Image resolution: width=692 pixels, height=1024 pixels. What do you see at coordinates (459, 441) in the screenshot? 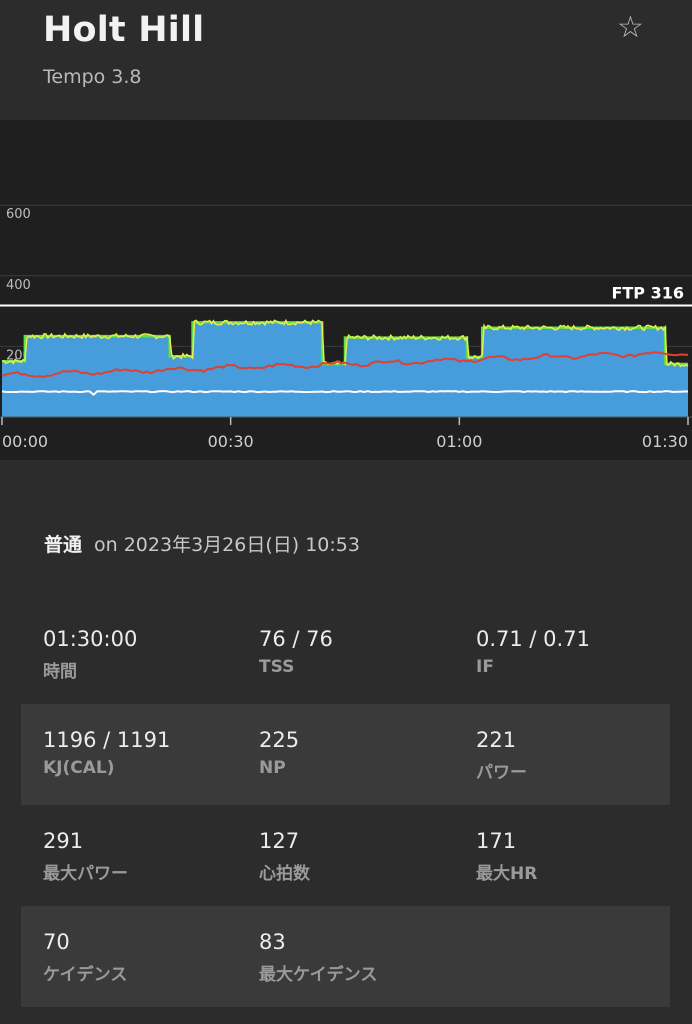
I see `x-tick-label: 01:00` at bounding box center [459, 441].